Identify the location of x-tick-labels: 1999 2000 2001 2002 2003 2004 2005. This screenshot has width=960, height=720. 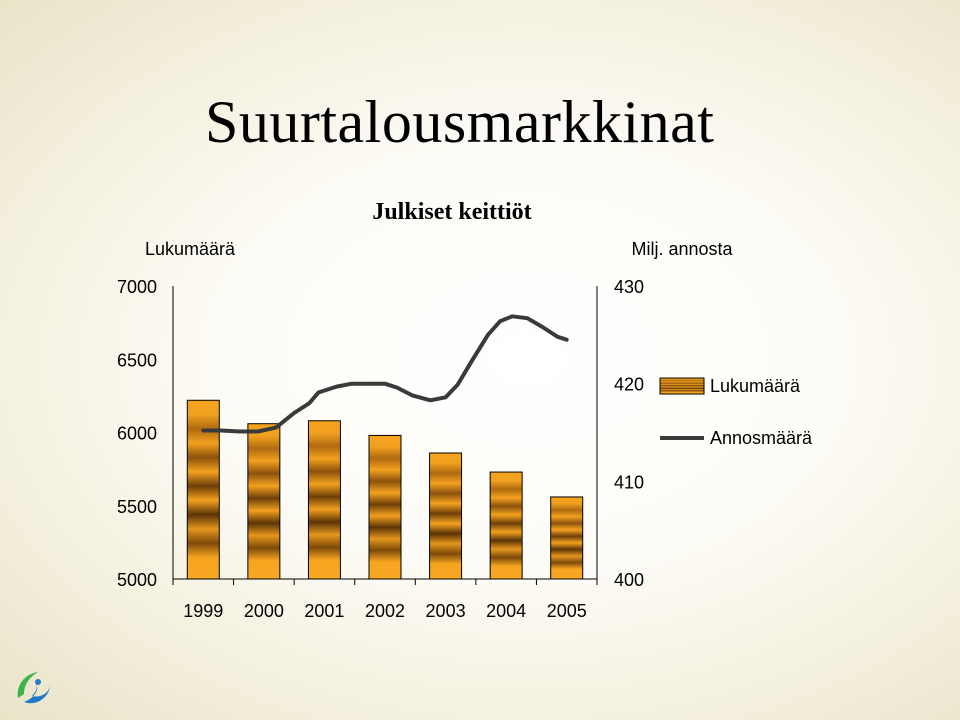
(384, 611).